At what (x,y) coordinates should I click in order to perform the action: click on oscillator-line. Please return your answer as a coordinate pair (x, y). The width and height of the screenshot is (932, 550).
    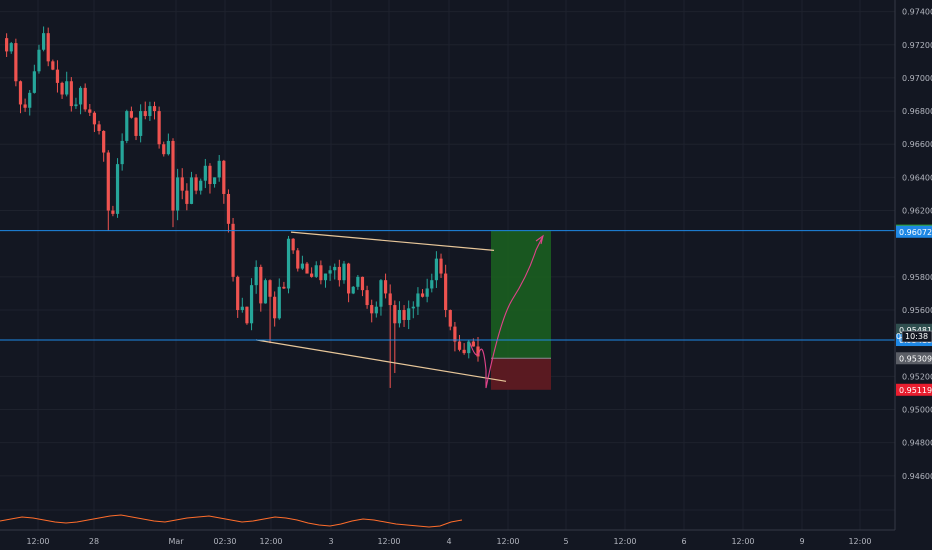
    Looking at the image, I should click on (231, 521).